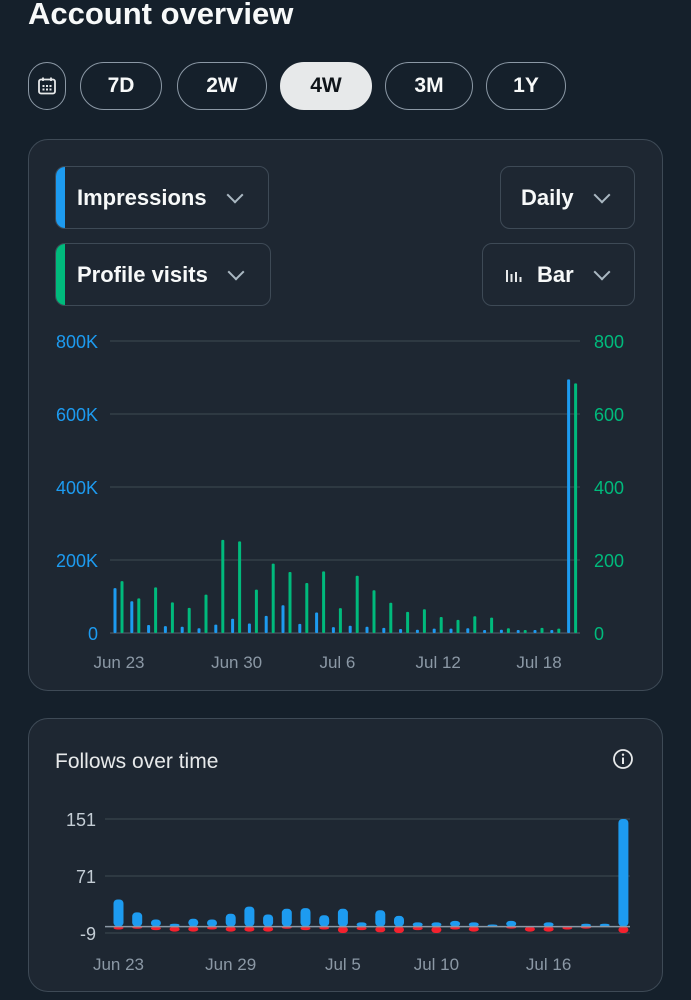  I want to click on right-axis-tick-label: 0, so click(599, 634).